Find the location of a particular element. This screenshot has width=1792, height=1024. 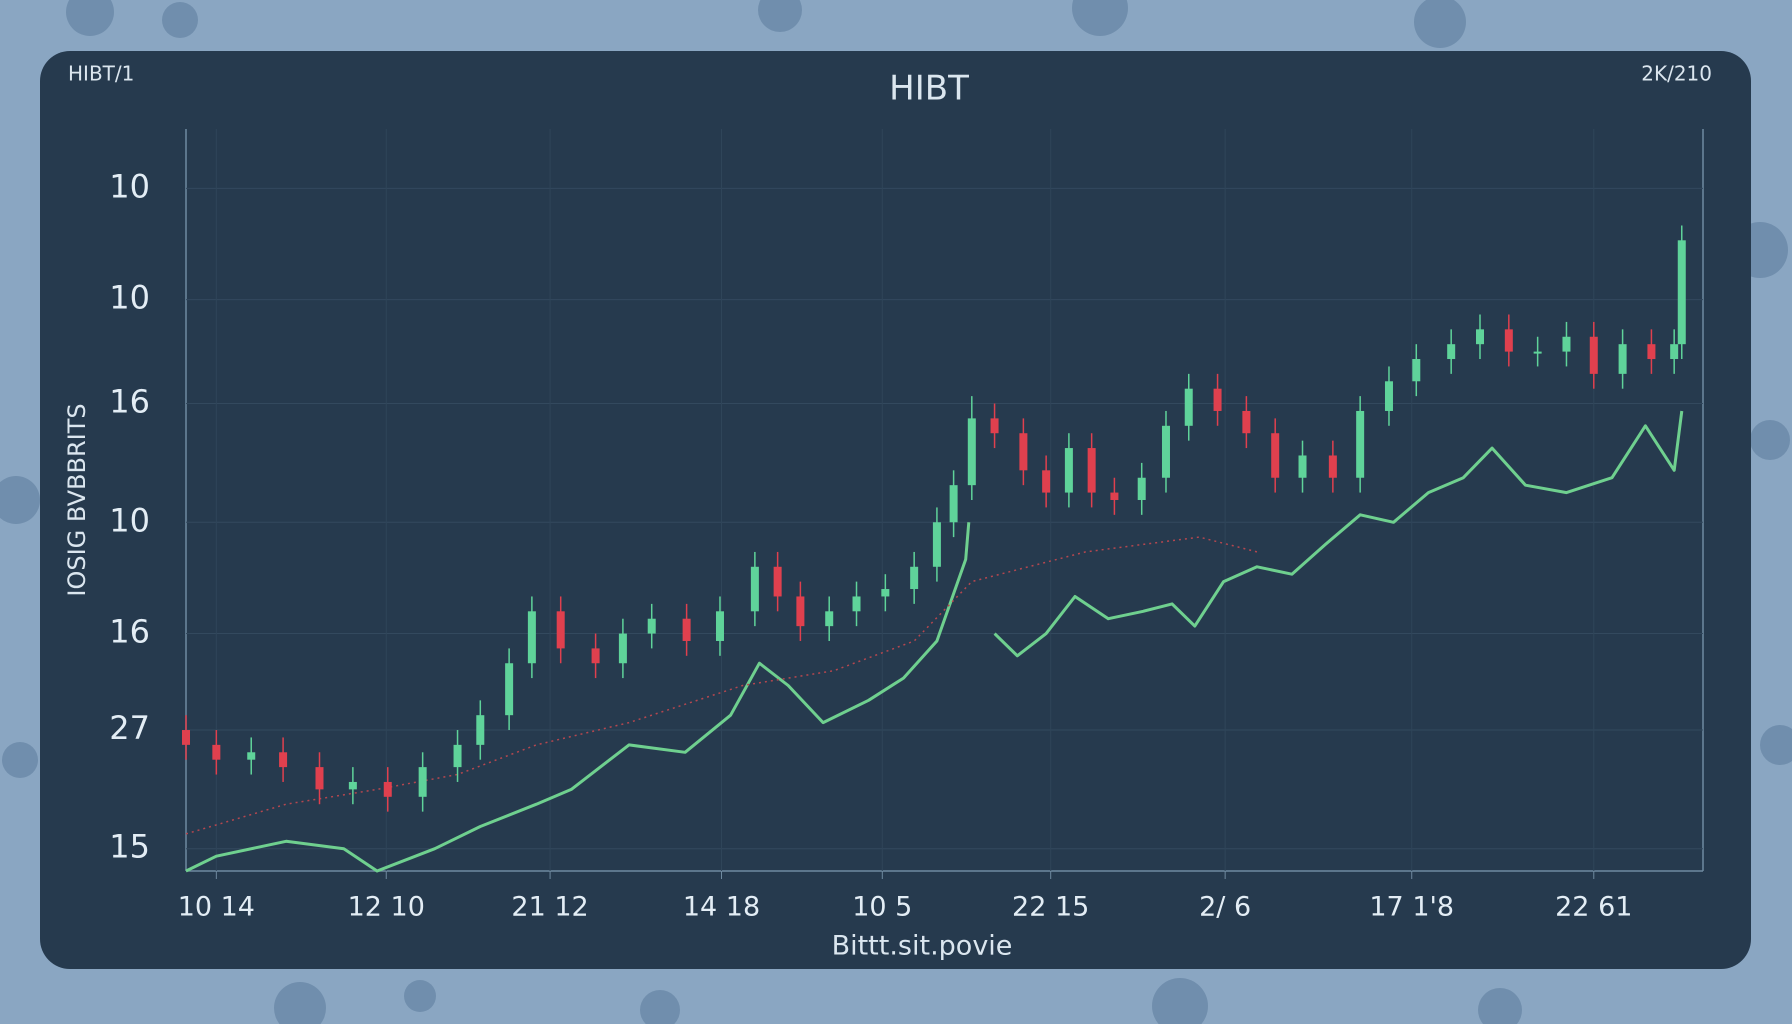

y-axis-label: IOSIG BVBBRITS is located at coordinates (77, 499).